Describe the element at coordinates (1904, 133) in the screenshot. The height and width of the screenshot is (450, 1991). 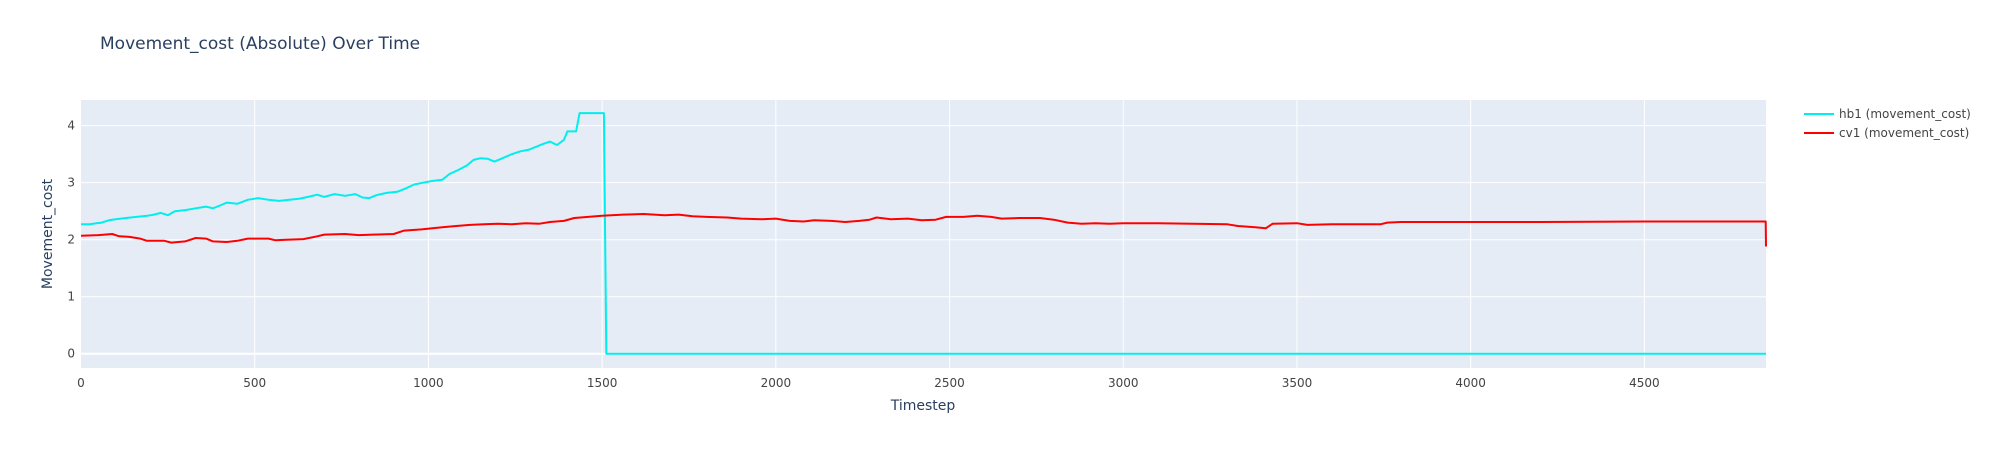
I see `legend-label: cv1 (movement_cost)` at that location.